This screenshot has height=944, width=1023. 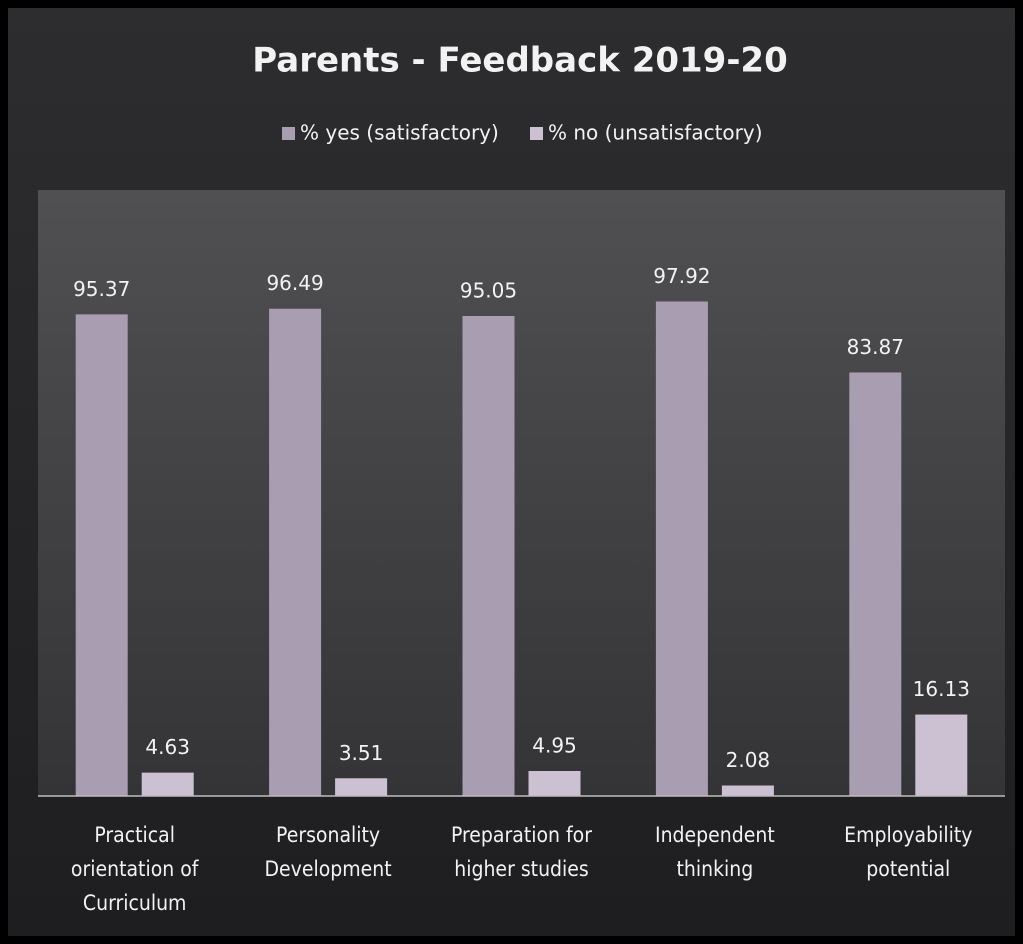 What do you see at coordinates (655, 133) in the screenshot?
I see `legend-label: % no (unsatisfactory)` at bounding box center [655, 133].